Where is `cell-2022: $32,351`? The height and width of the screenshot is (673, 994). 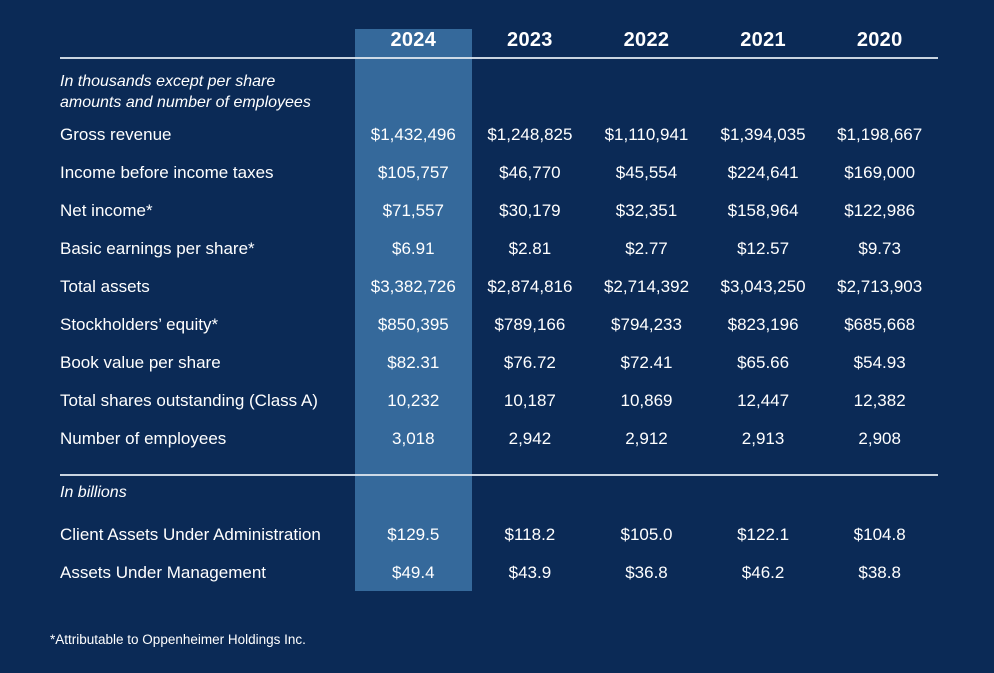
cell-2022: $32,351 is located at coordinates (646, 210).